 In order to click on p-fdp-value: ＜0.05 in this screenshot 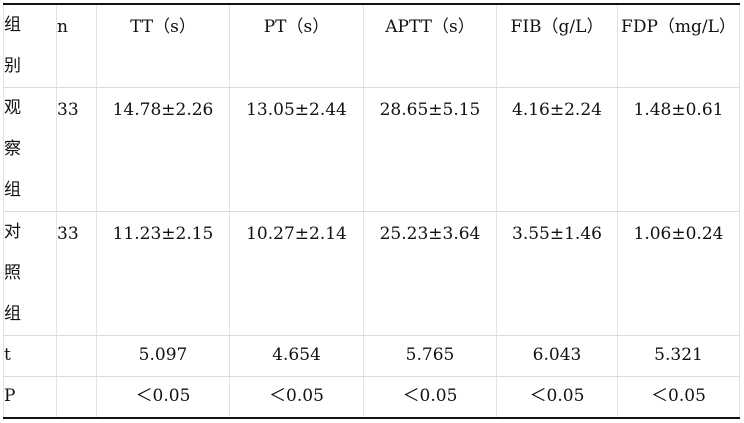, I will do `click(678, 396)`.